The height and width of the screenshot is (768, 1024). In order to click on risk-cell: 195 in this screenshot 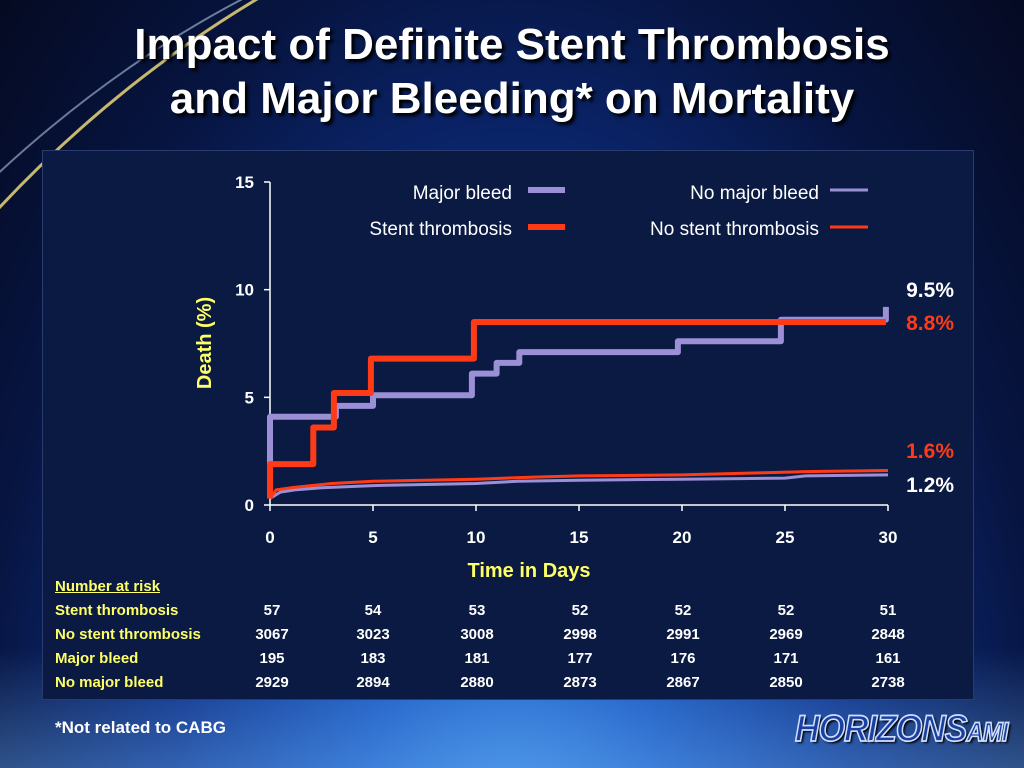, I will do `click(272, 658)`.